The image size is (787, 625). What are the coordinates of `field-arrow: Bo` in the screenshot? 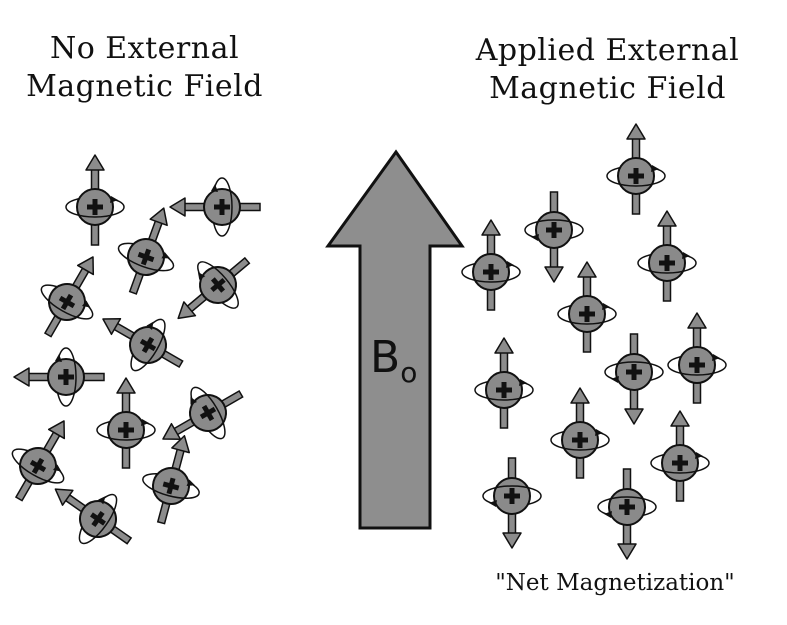 It's located at (395, 339).